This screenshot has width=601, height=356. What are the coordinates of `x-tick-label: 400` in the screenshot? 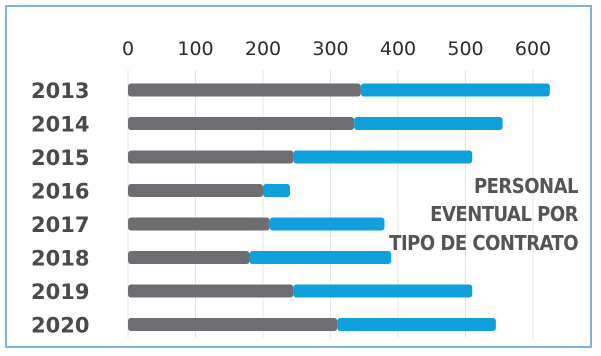 It's located at (398, 49).